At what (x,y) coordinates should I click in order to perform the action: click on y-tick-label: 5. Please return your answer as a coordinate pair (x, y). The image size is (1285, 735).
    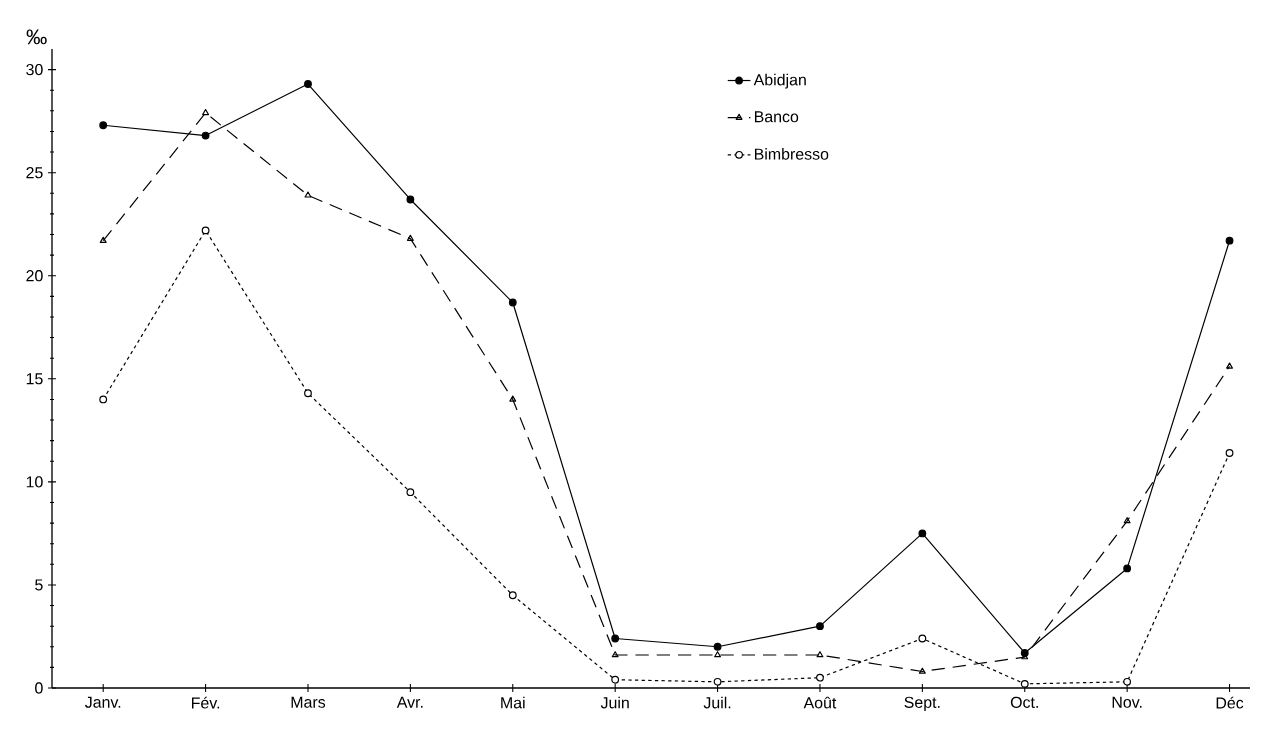
    Looking at the image, I should click on (39, 585).